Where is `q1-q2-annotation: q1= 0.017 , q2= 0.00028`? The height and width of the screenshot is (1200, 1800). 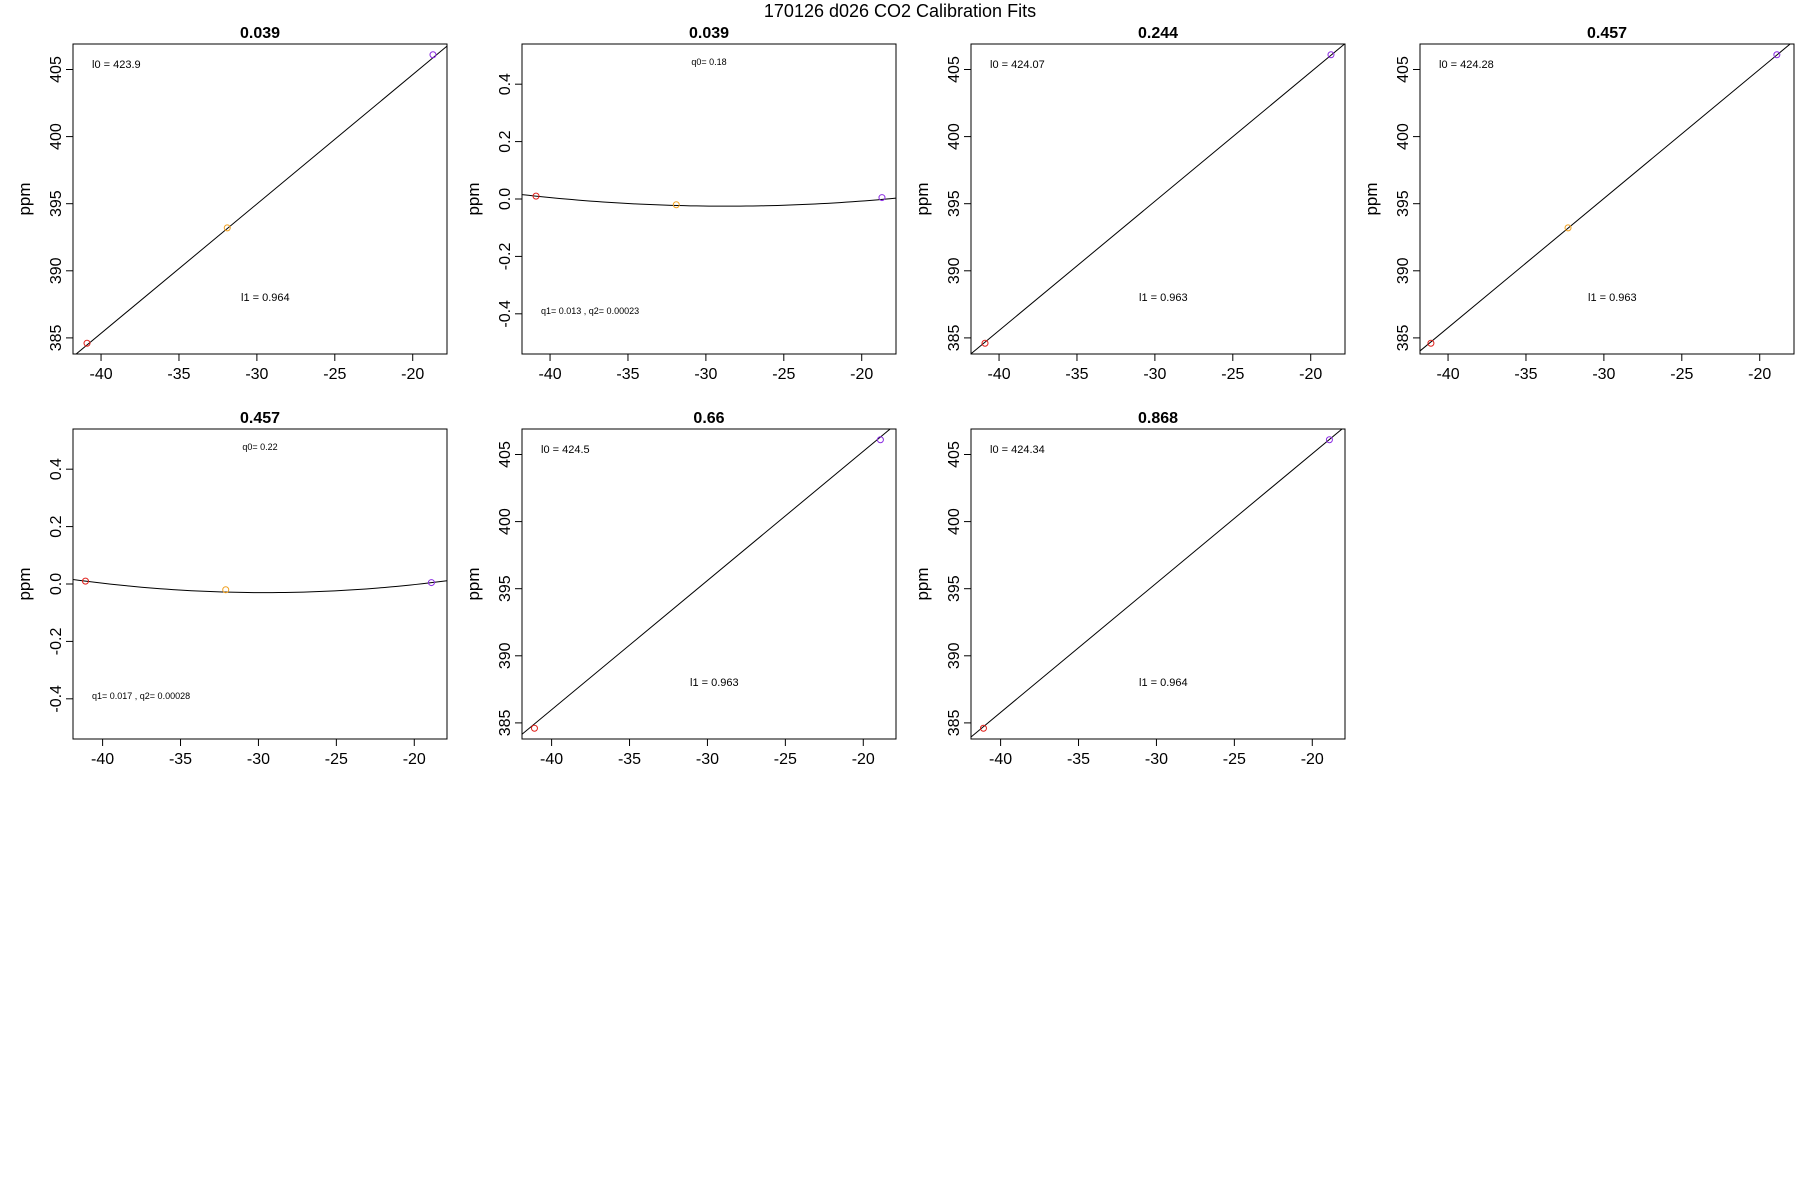
q1-q2-annotation: q1= 0.017 , q2= 0.00028 is located at coordinates (141, 696).